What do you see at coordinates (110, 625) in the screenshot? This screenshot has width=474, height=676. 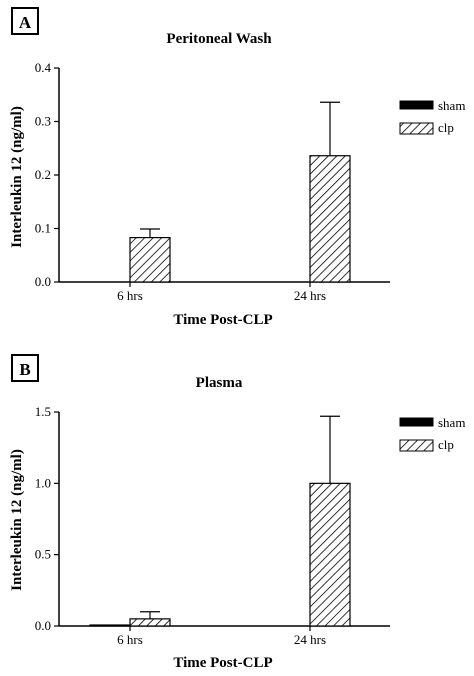 I see `bar-sham` at bounding box center [110, 625].